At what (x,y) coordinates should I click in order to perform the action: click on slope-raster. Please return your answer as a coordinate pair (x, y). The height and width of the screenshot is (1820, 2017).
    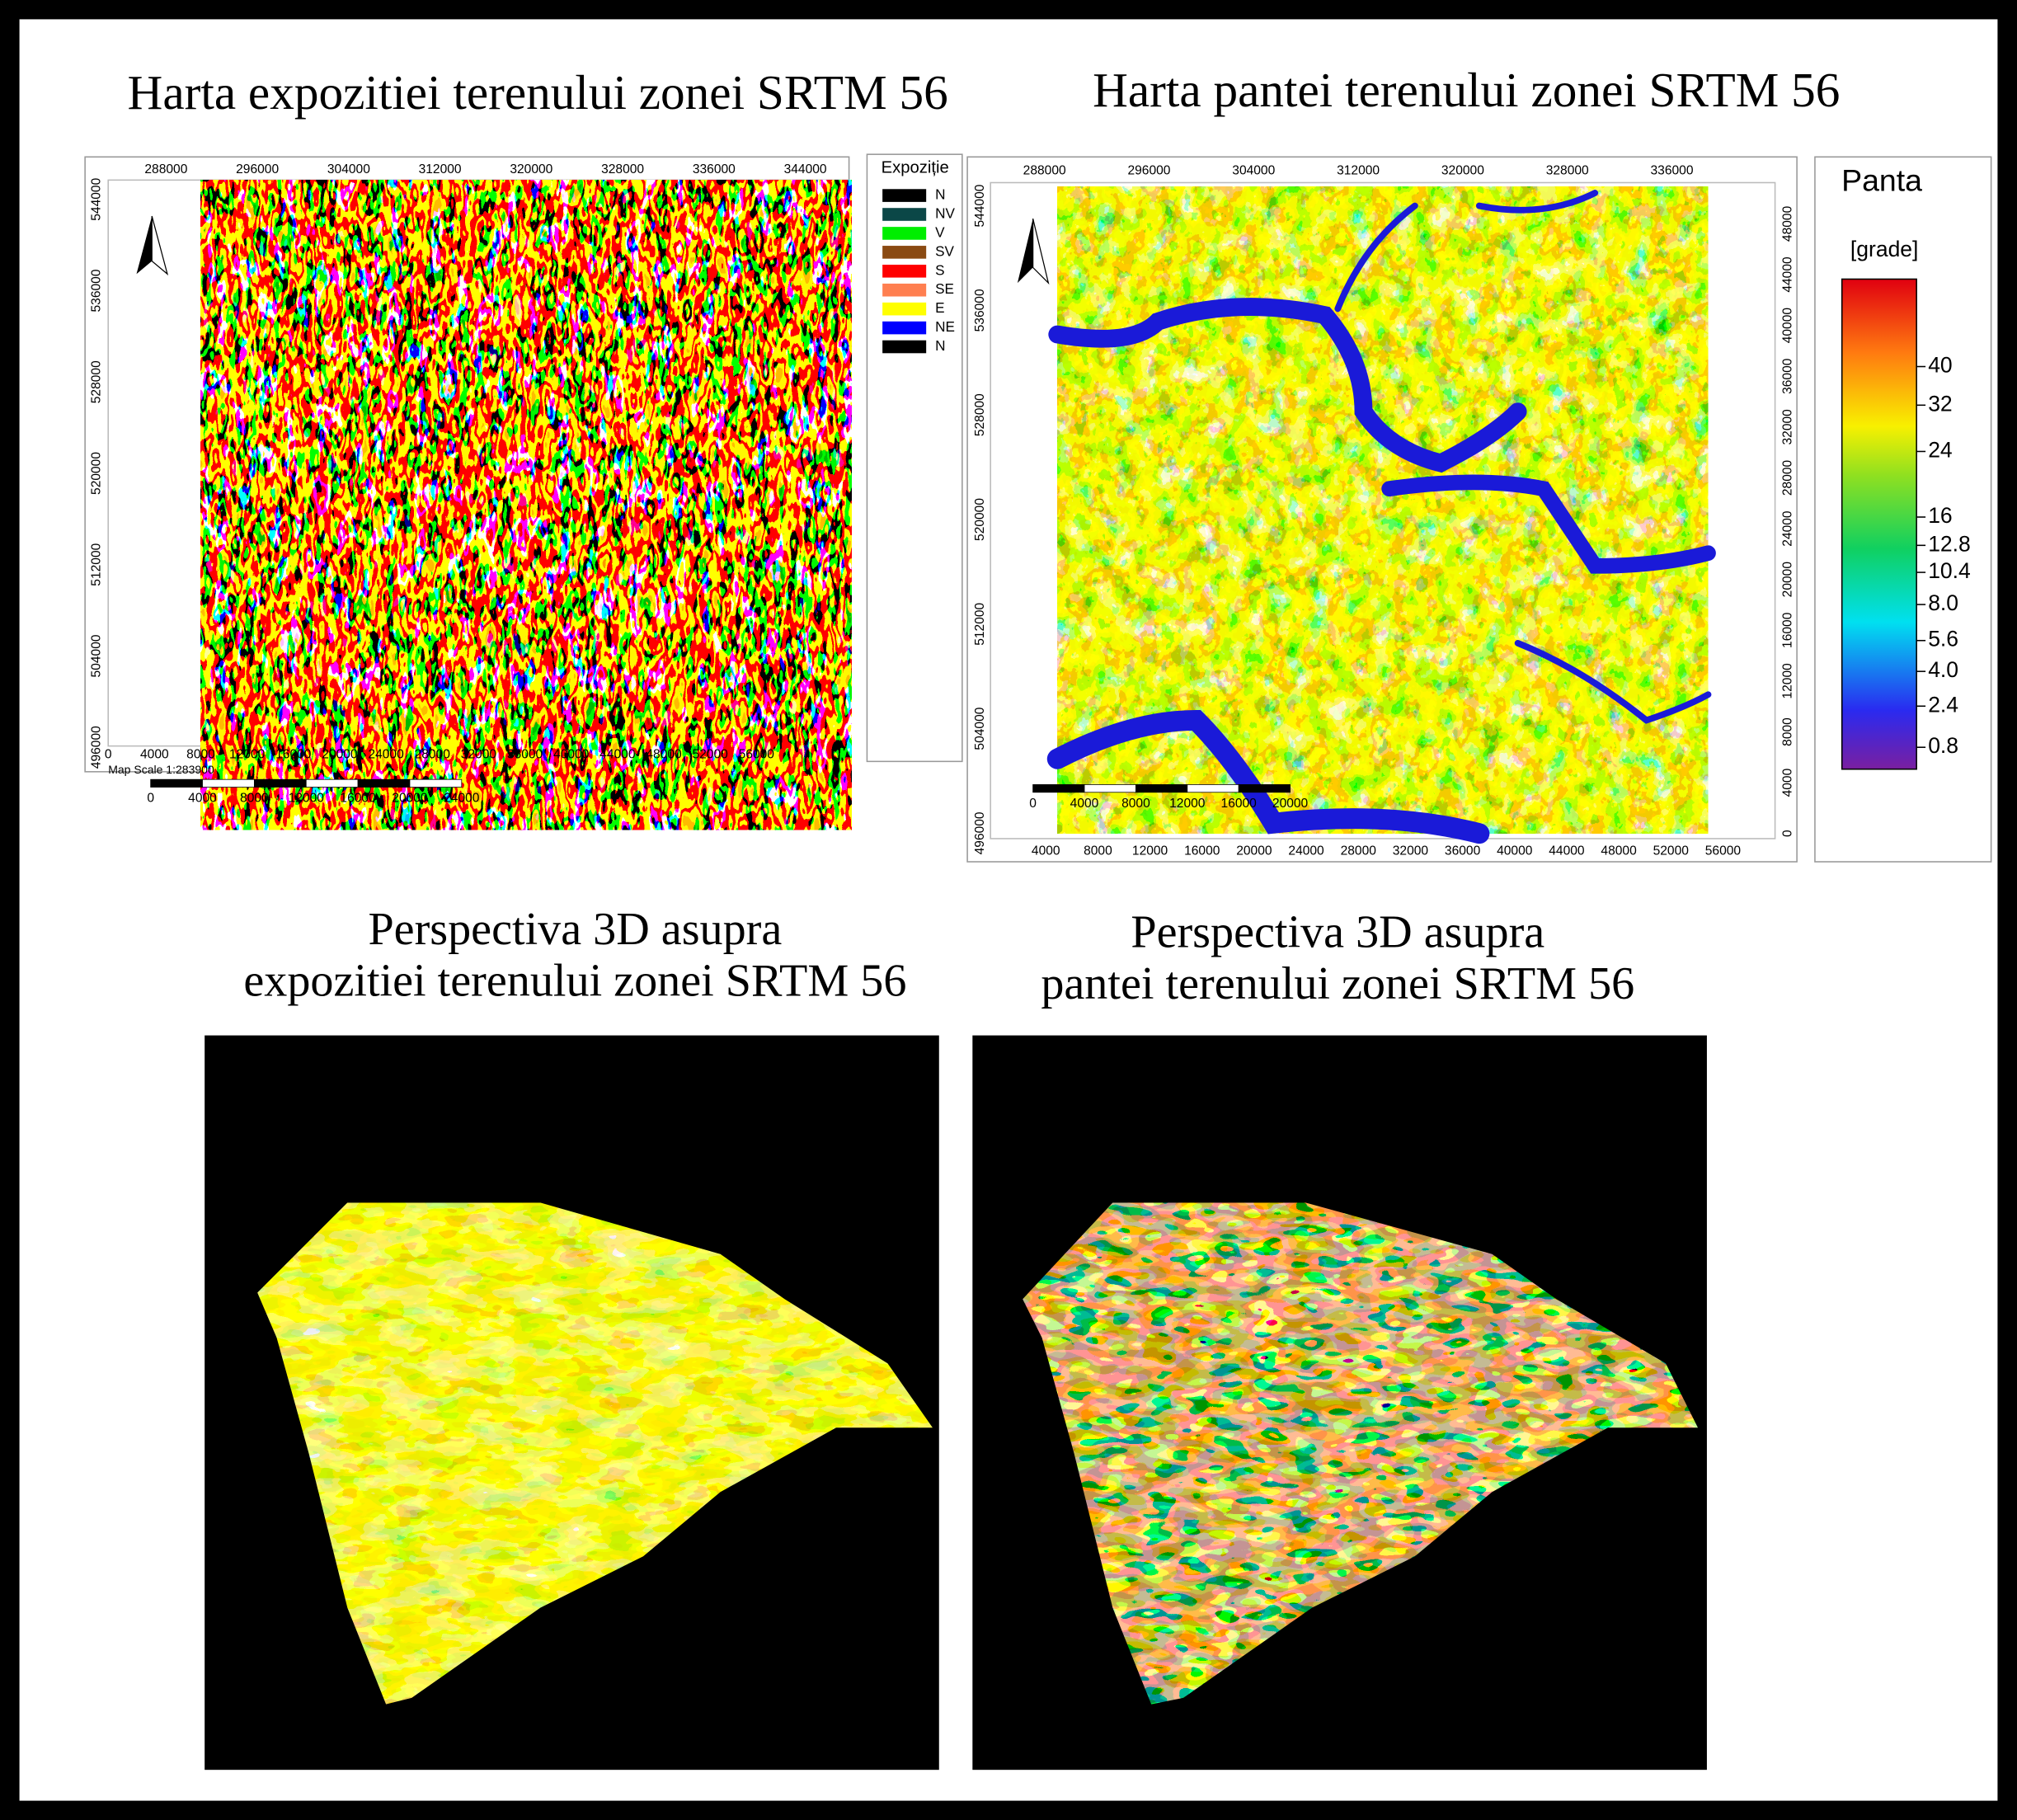
    Looking at the image, I should click on (1383, 510).